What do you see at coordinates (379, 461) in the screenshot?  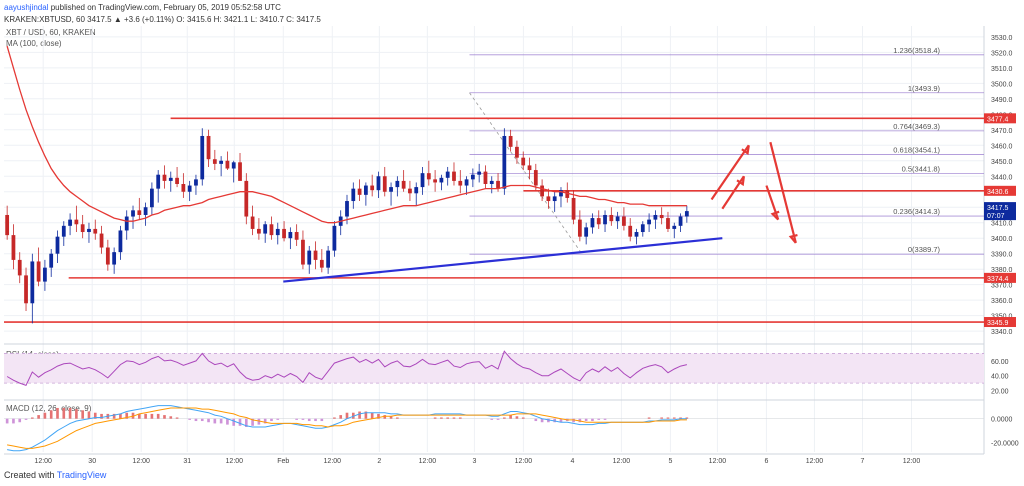 I see `time-tick-label: 2` at bounding box center [379, 461].